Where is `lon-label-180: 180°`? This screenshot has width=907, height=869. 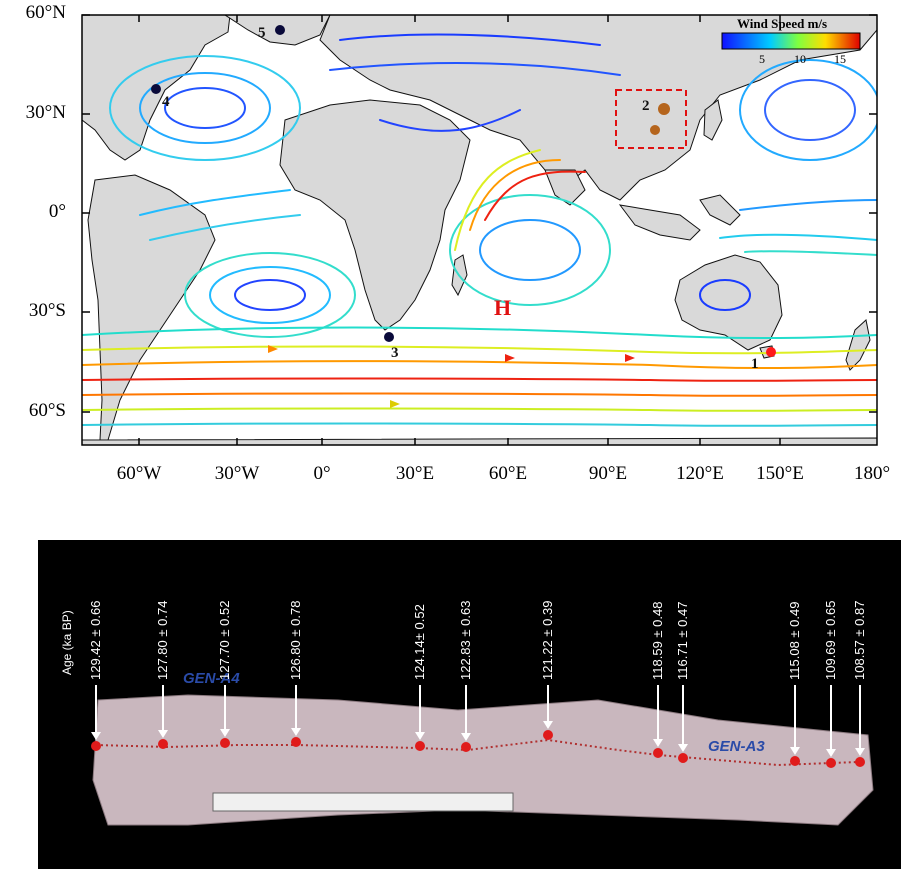
lon-label-180: 180° is located at coordinates (872, 473).